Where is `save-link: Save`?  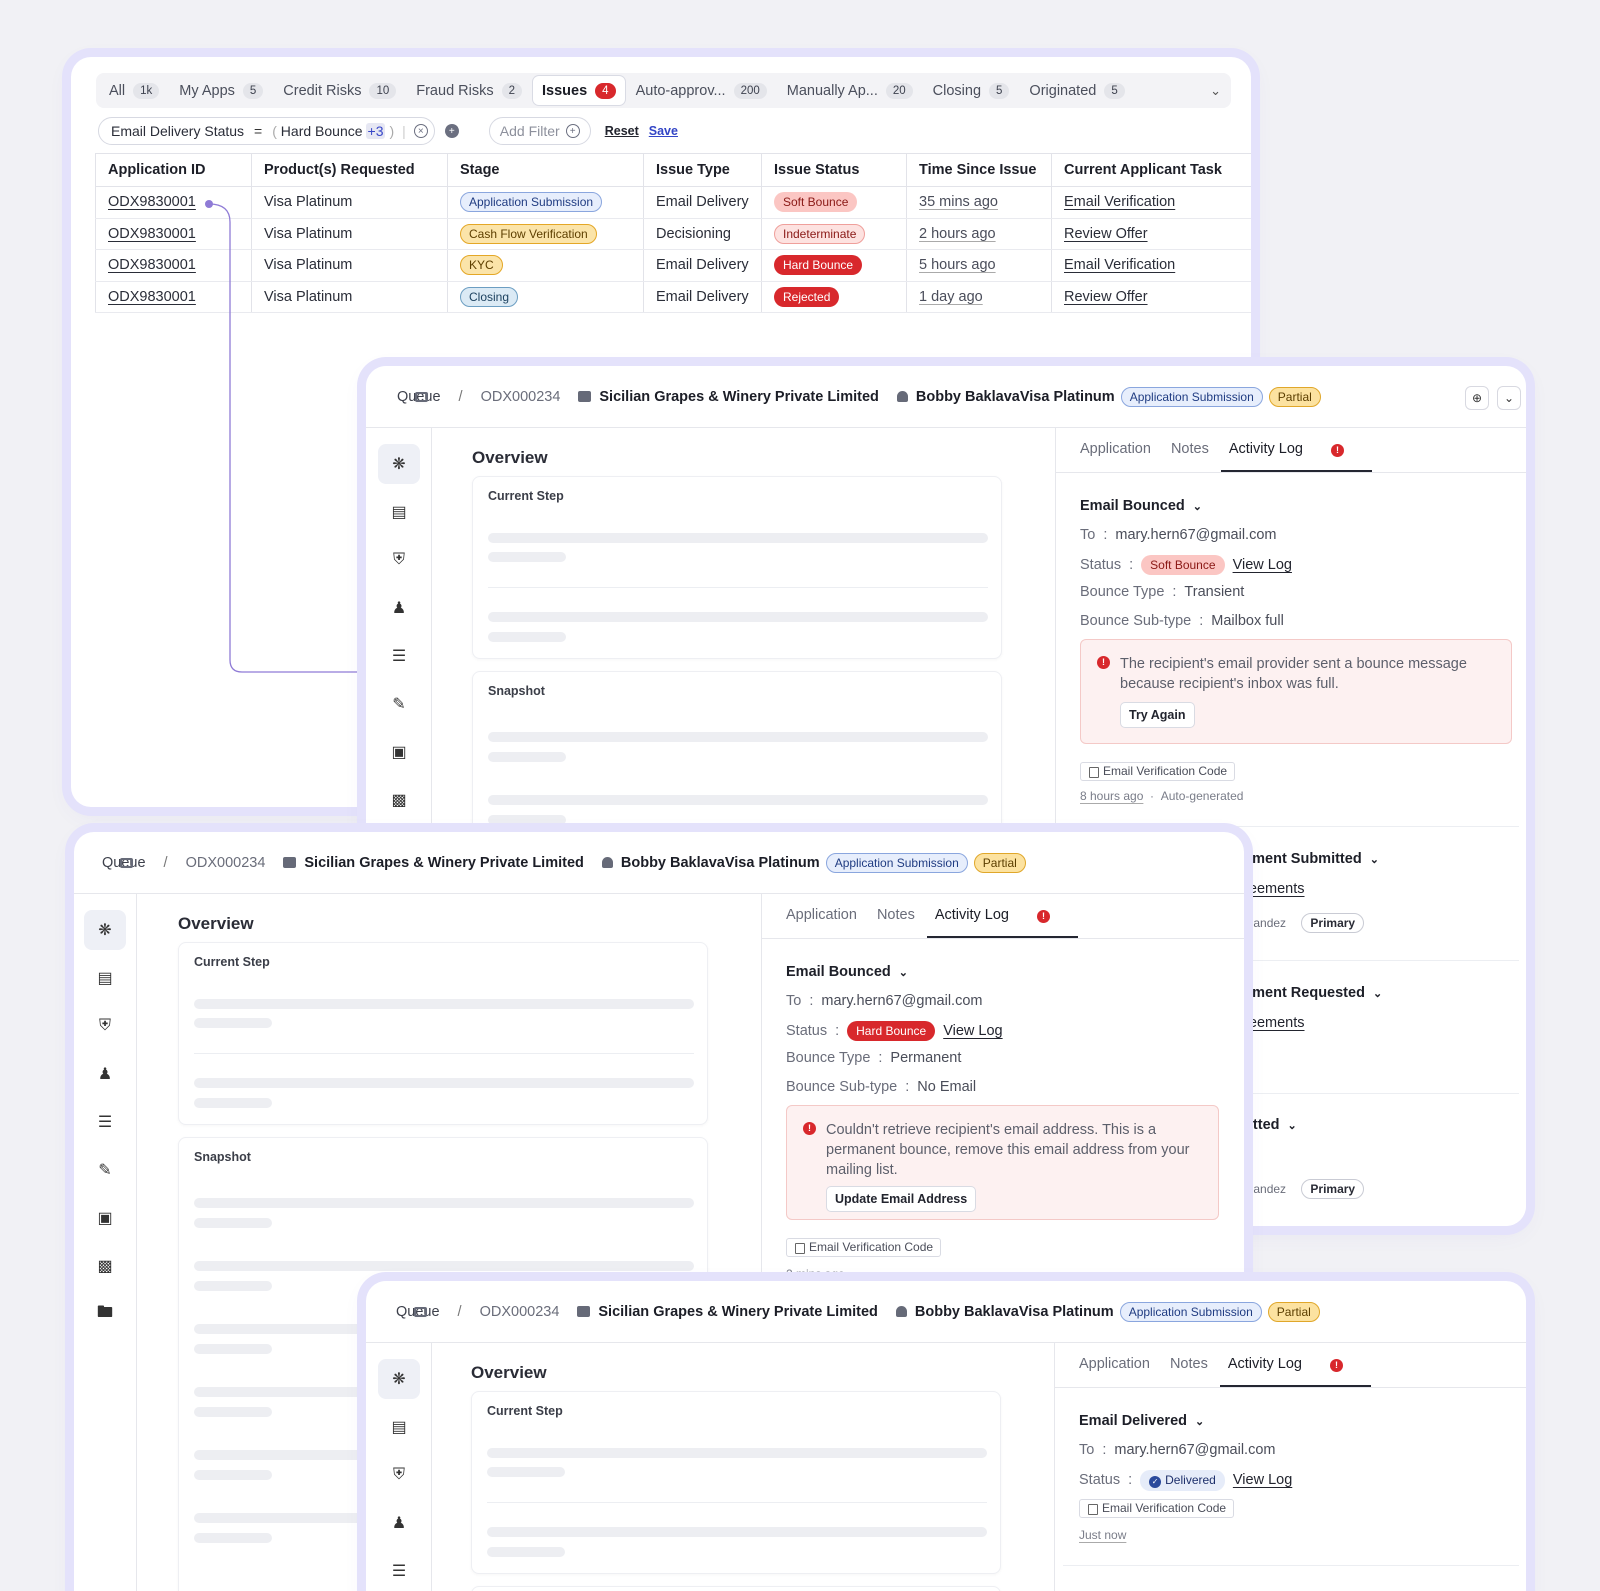
save-link: Save is located at coordinates (663, 131).